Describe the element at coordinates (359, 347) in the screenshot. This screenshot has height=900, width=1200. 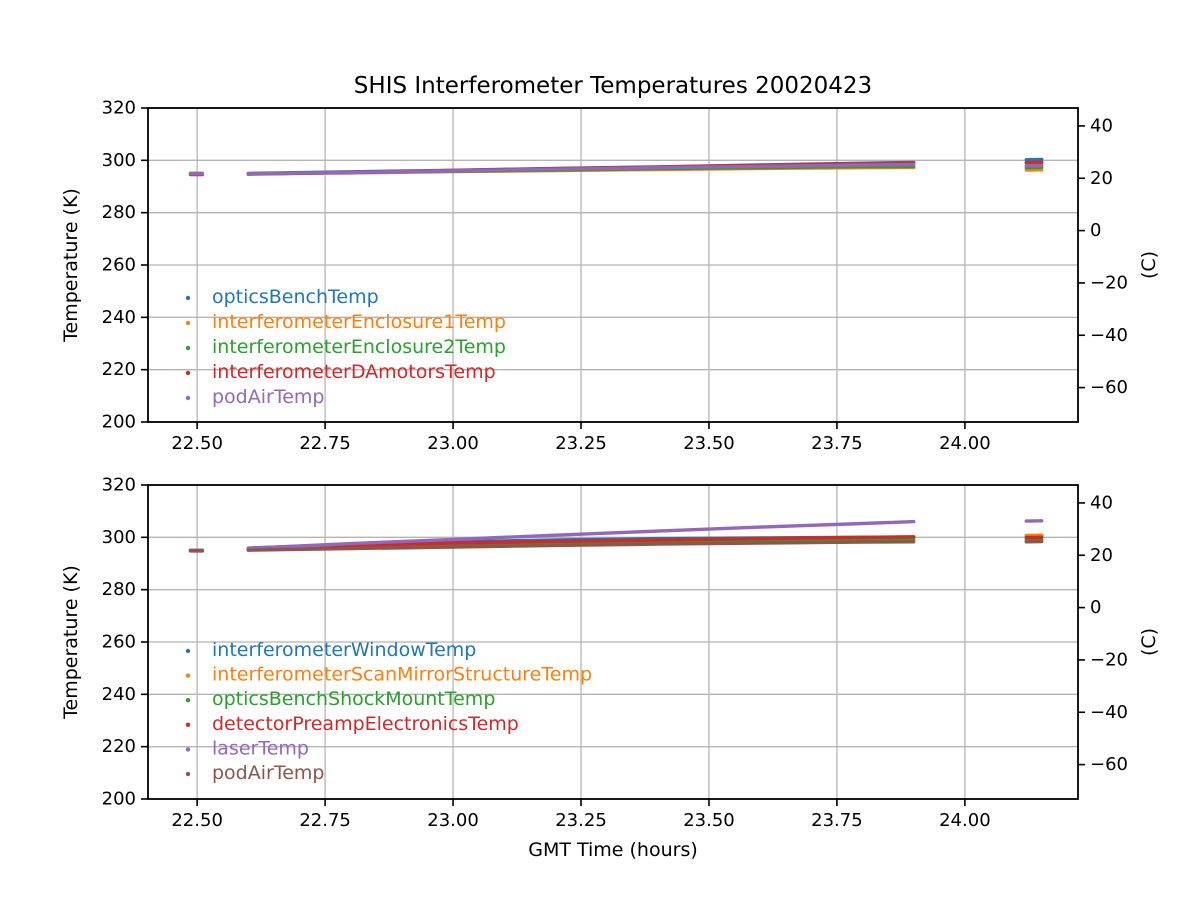
I see `legend-label-interferometerEnclosure2Temp: interferometerEnclosure2Temp` at that location.